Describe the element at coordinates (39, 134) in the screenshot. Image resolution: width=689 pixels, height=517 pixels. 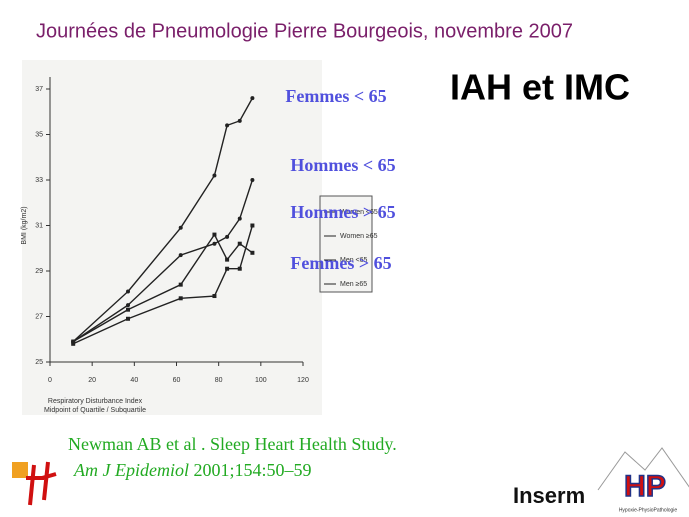
I see `y-tick-label: 35` at that location.